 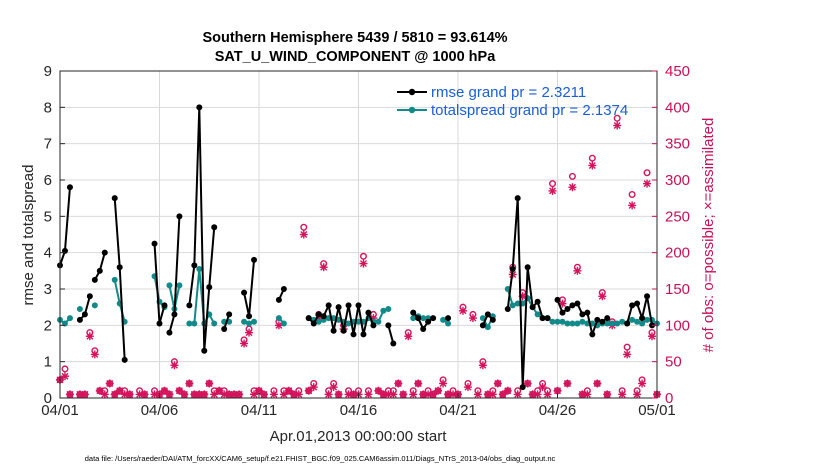 I want to click on y-tick-right-label: 250, so click(x=677, y=216).